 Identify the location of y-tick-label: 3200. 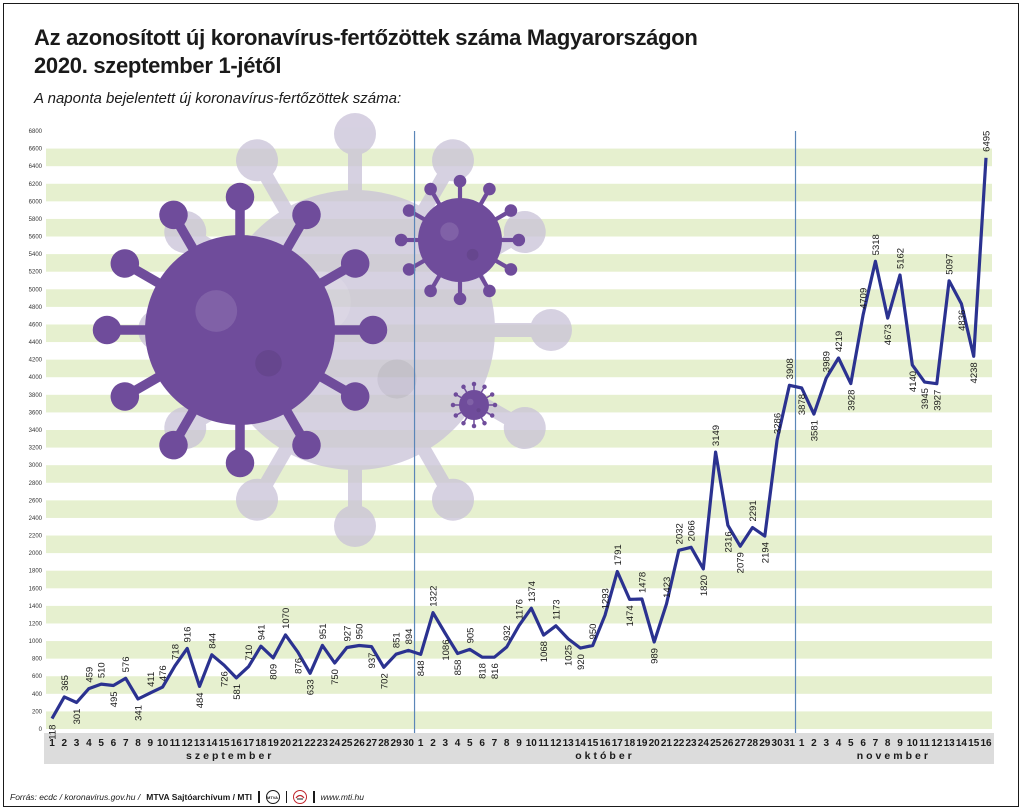
(36, 449).